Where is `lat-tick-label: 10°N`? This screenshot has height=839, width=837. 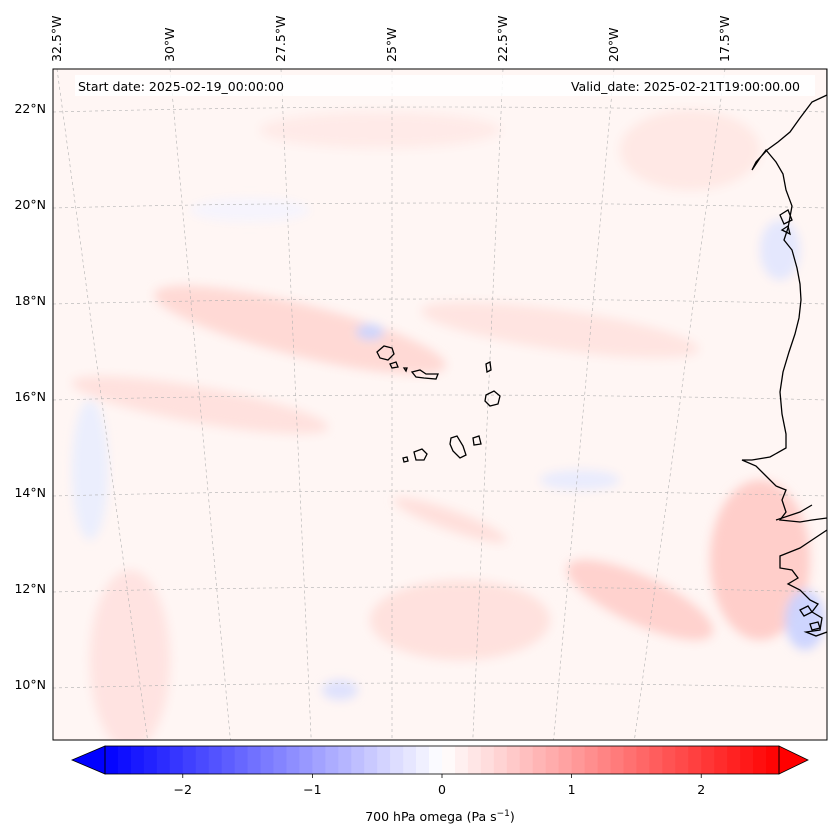
lat-tick-label: 10°N is located at coordinates (30, 684).